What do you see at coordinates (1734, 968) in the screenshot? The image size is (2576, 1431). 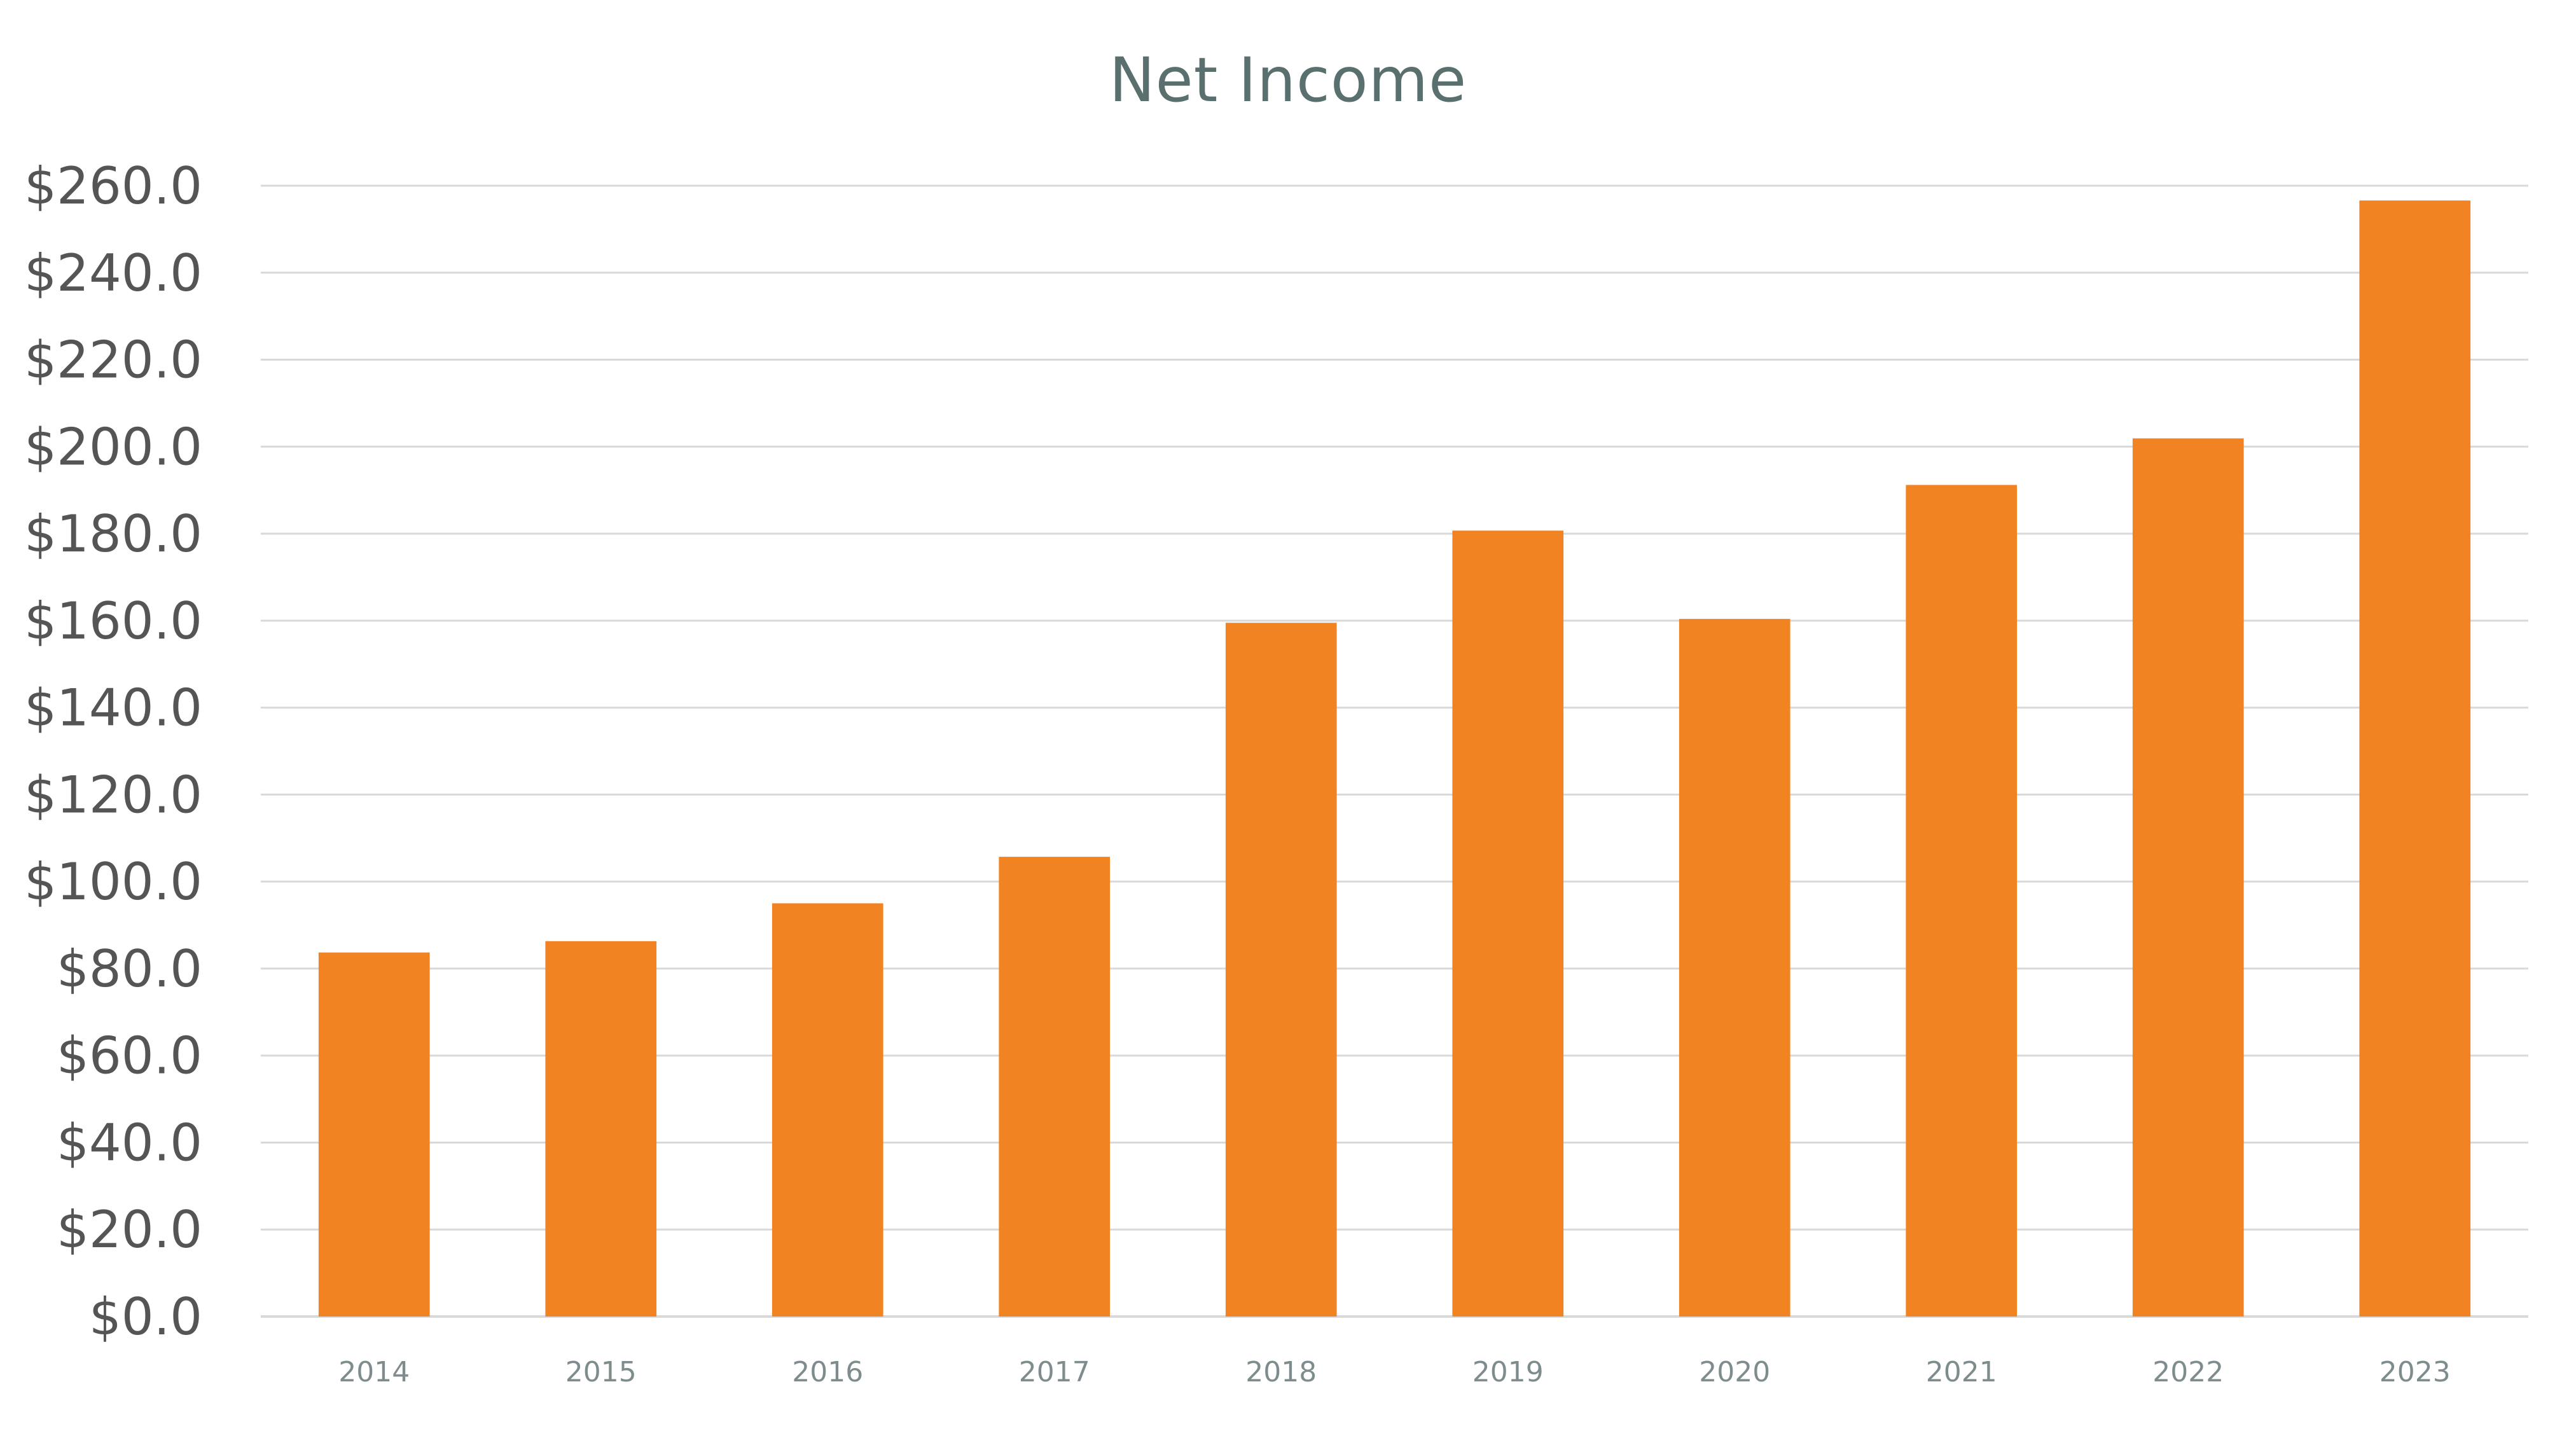 I see `bar-2020` at bounding box center [1734, 968].